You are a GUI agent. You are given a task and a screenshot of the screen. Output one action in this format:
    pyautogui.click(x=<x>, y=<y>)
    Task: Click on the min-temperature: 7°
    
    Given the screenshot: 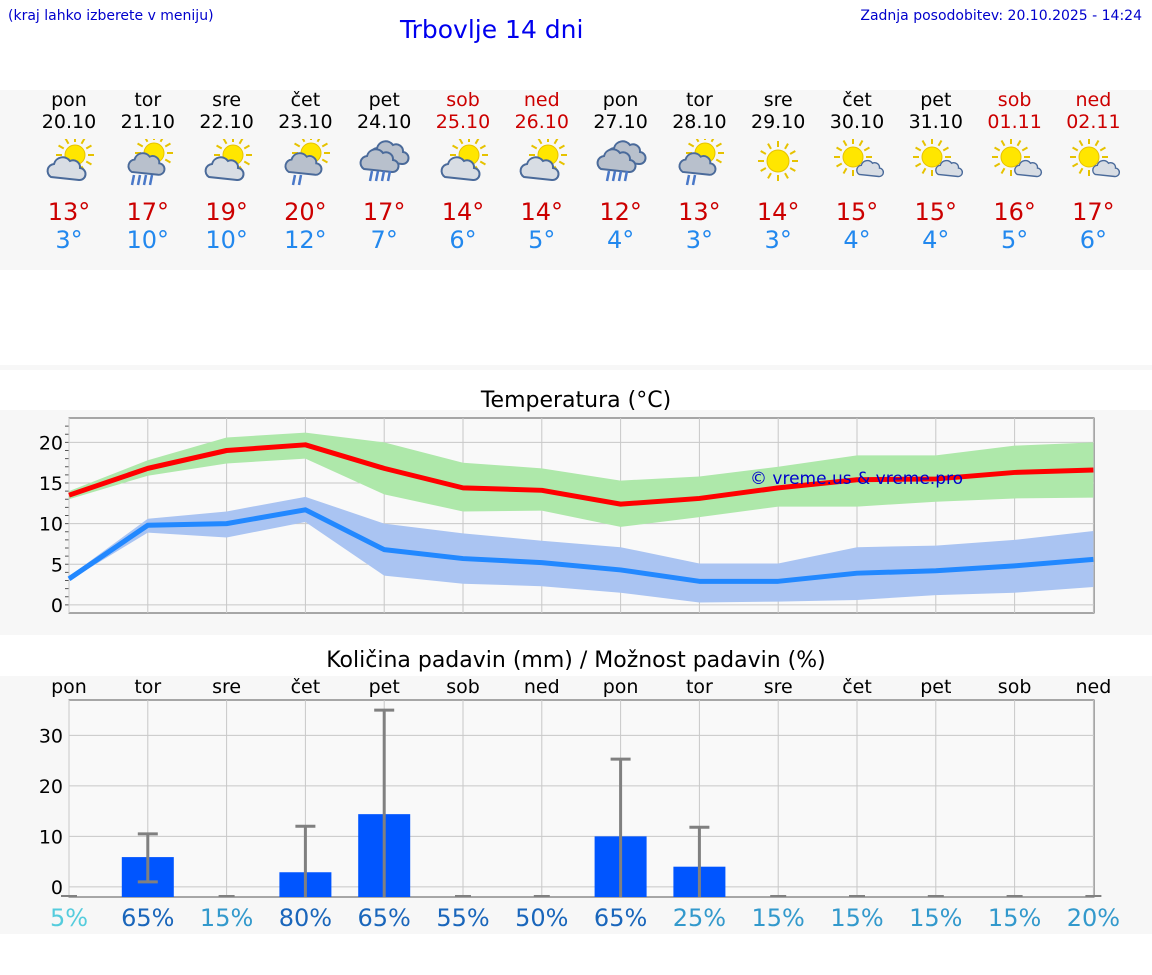 What is the action you would take?
    pyautogui.click(x=384, y=240)
    